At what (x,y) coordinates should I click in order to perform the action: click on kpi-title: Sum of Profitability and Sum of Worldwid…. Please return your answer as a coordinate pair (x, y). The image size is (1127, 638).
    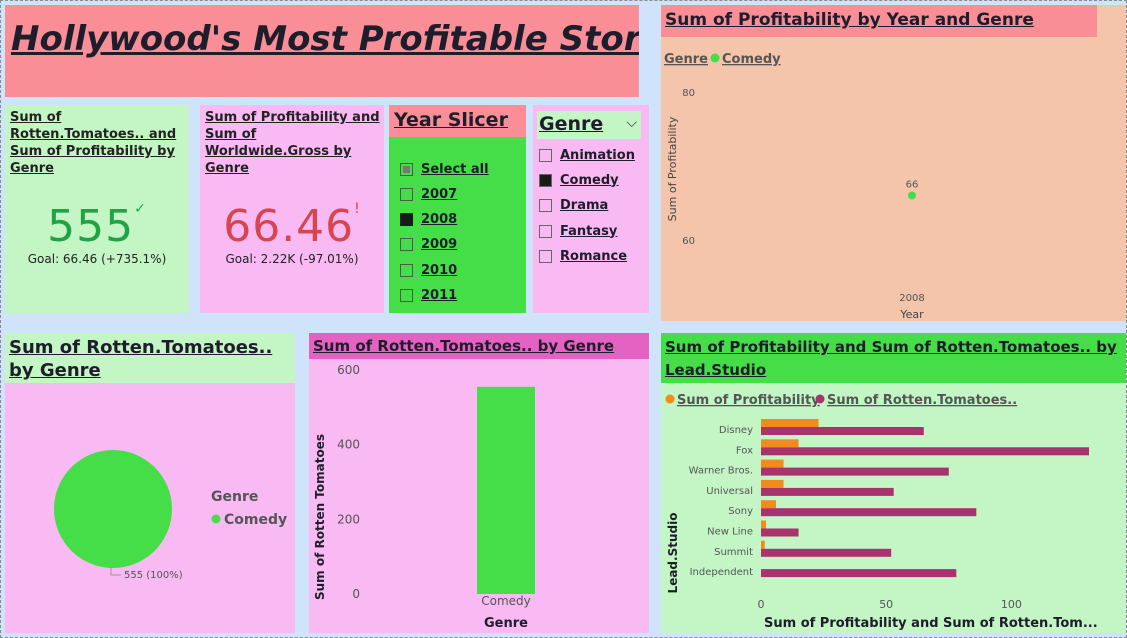
    Looking at the image, I should click on (292, 143).